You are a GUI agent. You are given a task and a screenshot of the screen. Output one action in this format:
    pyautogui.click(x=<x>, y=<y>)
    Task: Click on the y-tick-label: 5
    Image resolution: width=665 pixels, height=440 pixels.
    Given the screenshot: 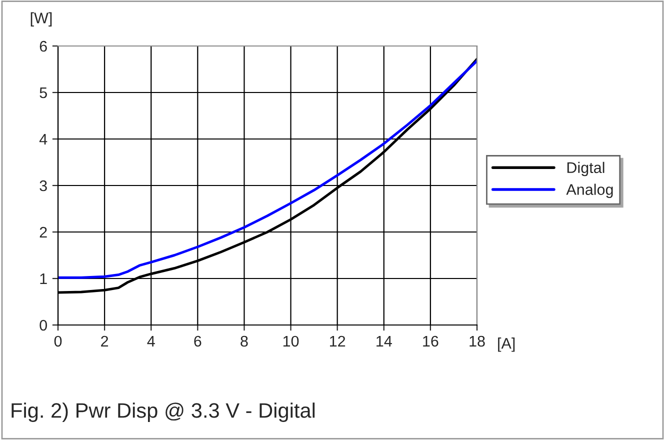 What is the action you would take?
    pyautogui.click(x=43, y=93)
    